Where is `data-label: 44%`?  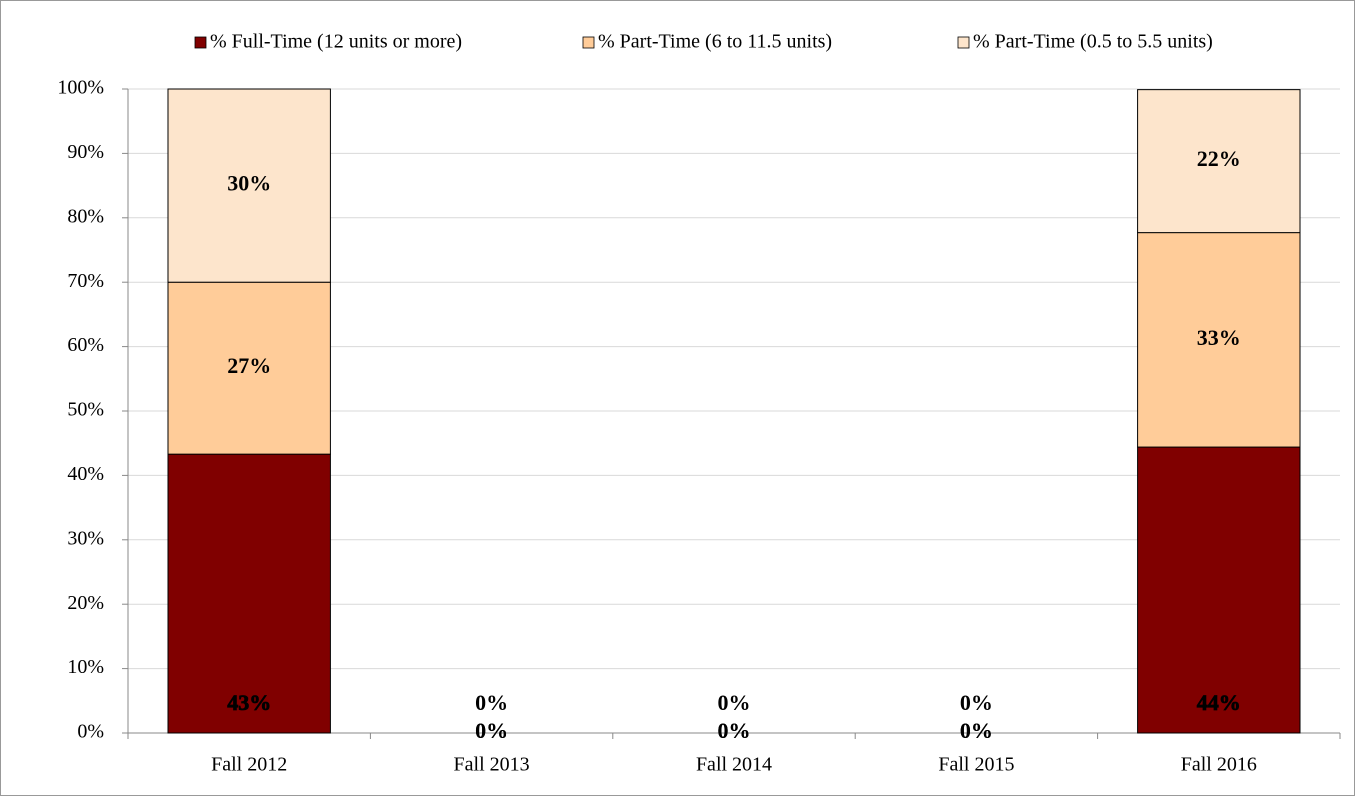 data-label: 44% is located at coordinates (1219, 702).